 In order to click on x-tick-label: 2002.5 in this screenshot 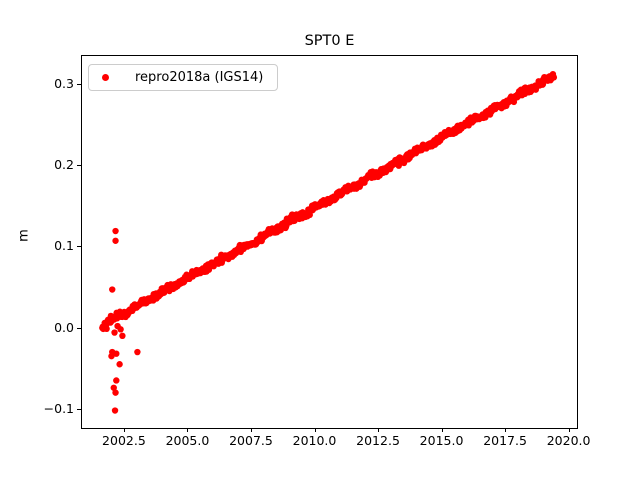, I will do `click(124, 440)`.